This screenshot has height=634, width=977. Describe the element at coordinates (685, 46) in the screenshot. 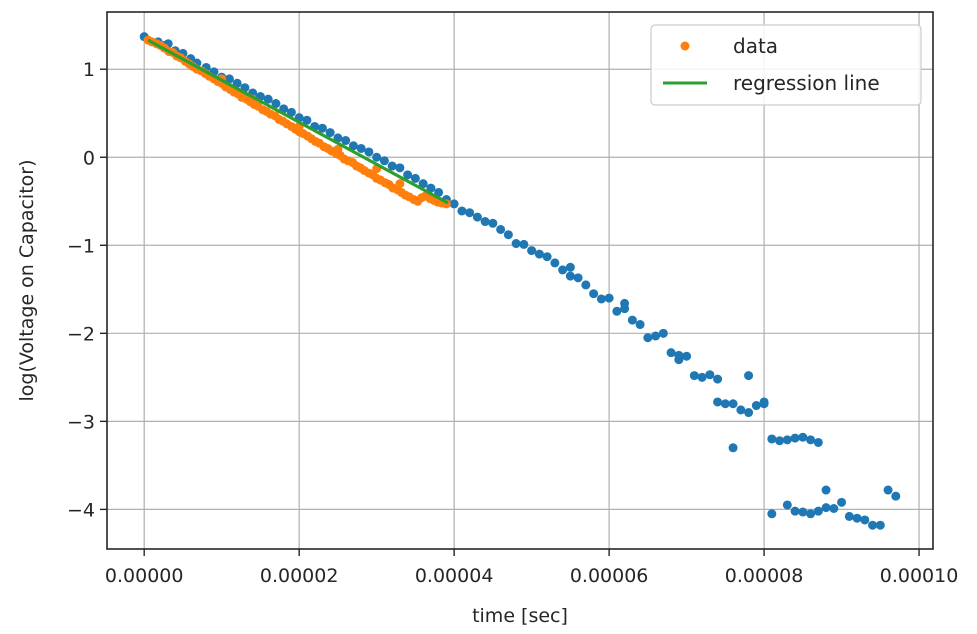

I see `legend-marker-data` at that location.